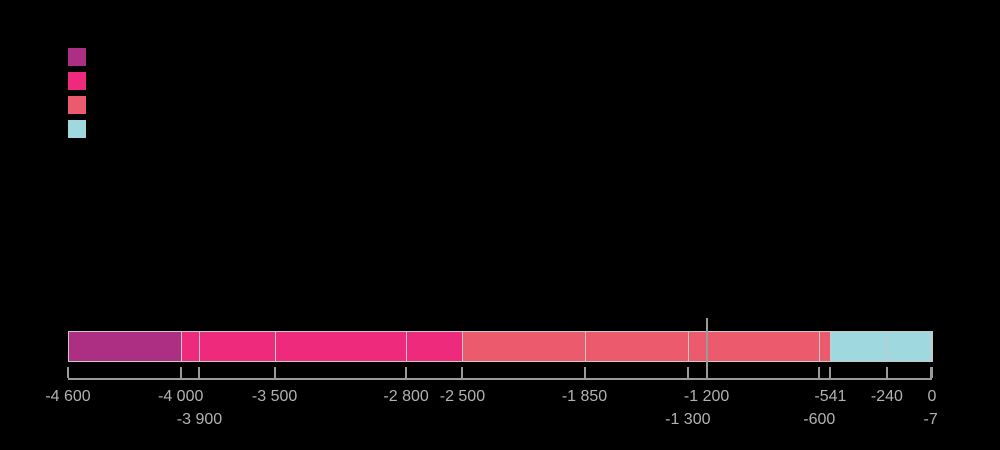  What do you see at coordinates (930, 419) in the screenshot?
I see `x-axis-tick-label: -7` at bounding box center [930, 419].